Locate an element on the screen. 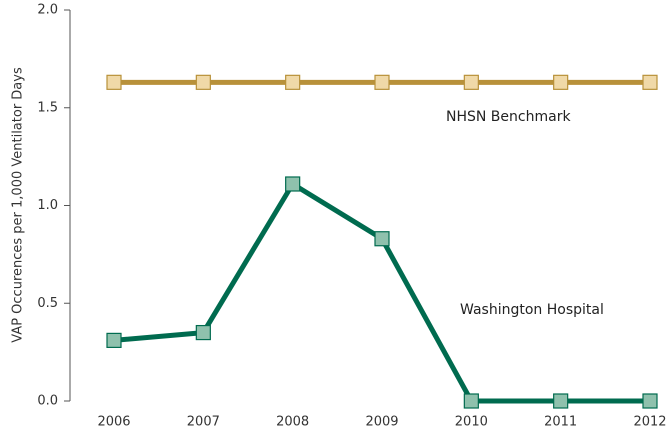 The image size is (668, 434). y-tick-label: 0.0 is located at coordinates (47, 401).